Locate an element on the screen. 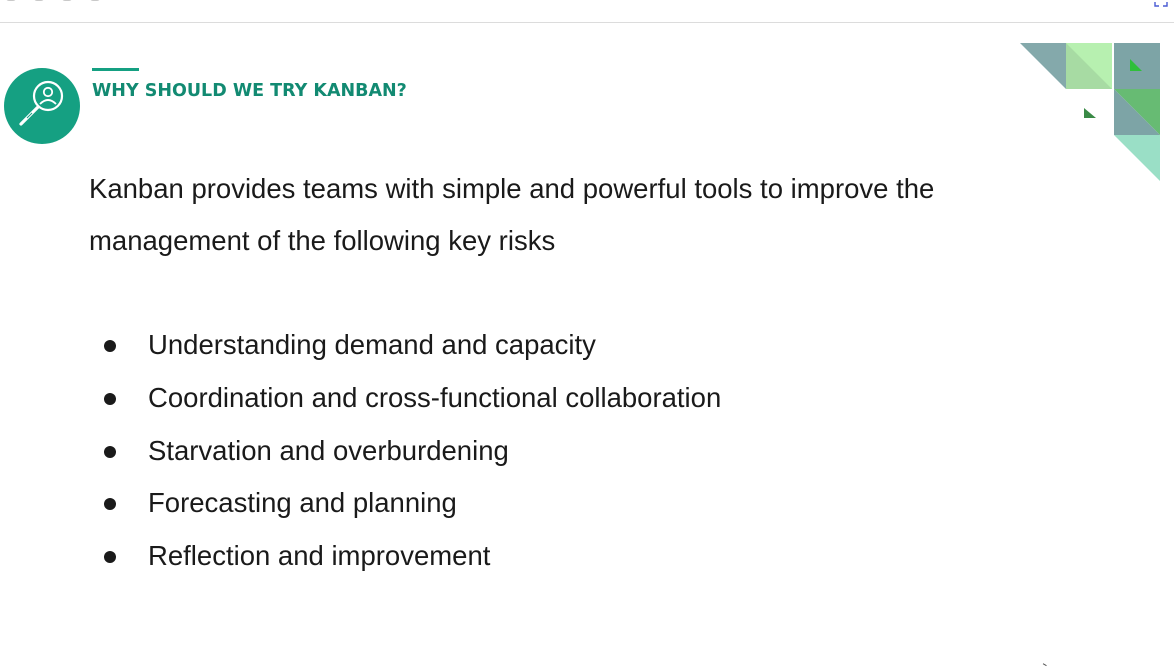 This screenshot has height=670, width=1174. cursor-mark is located at coordinates (1044, 666).